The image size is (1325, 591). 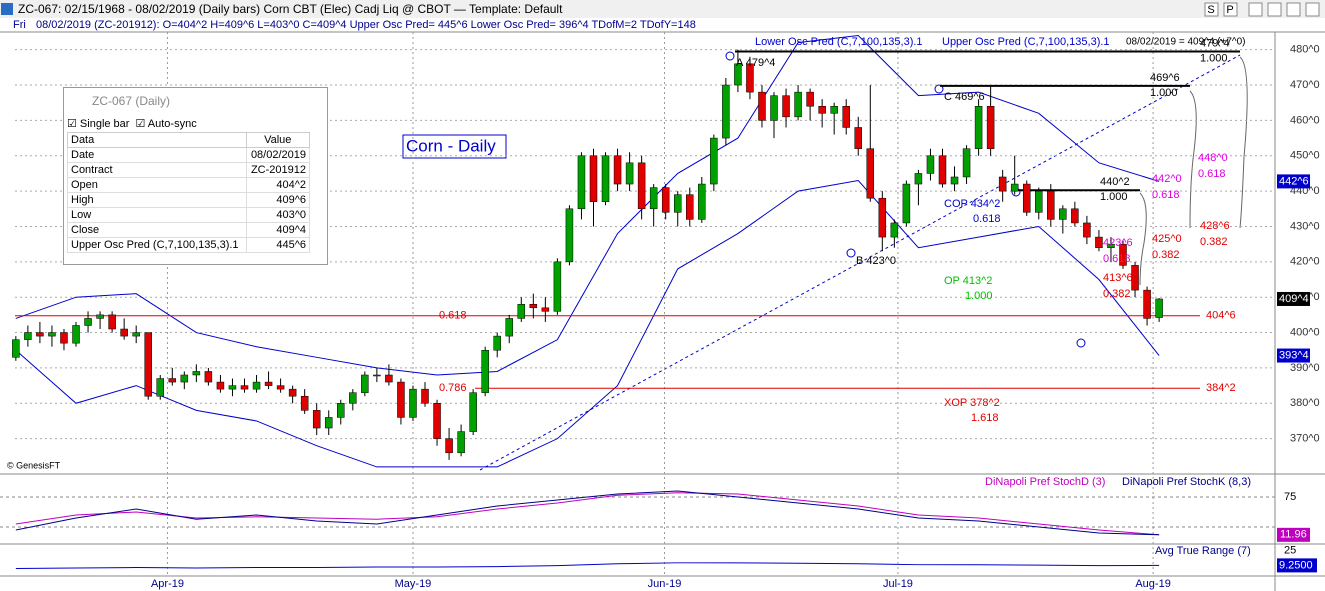 What do you see at coordinates (278, 200) in the screenshot?
I see `value: 409^6` at bounding box center [278, 200].